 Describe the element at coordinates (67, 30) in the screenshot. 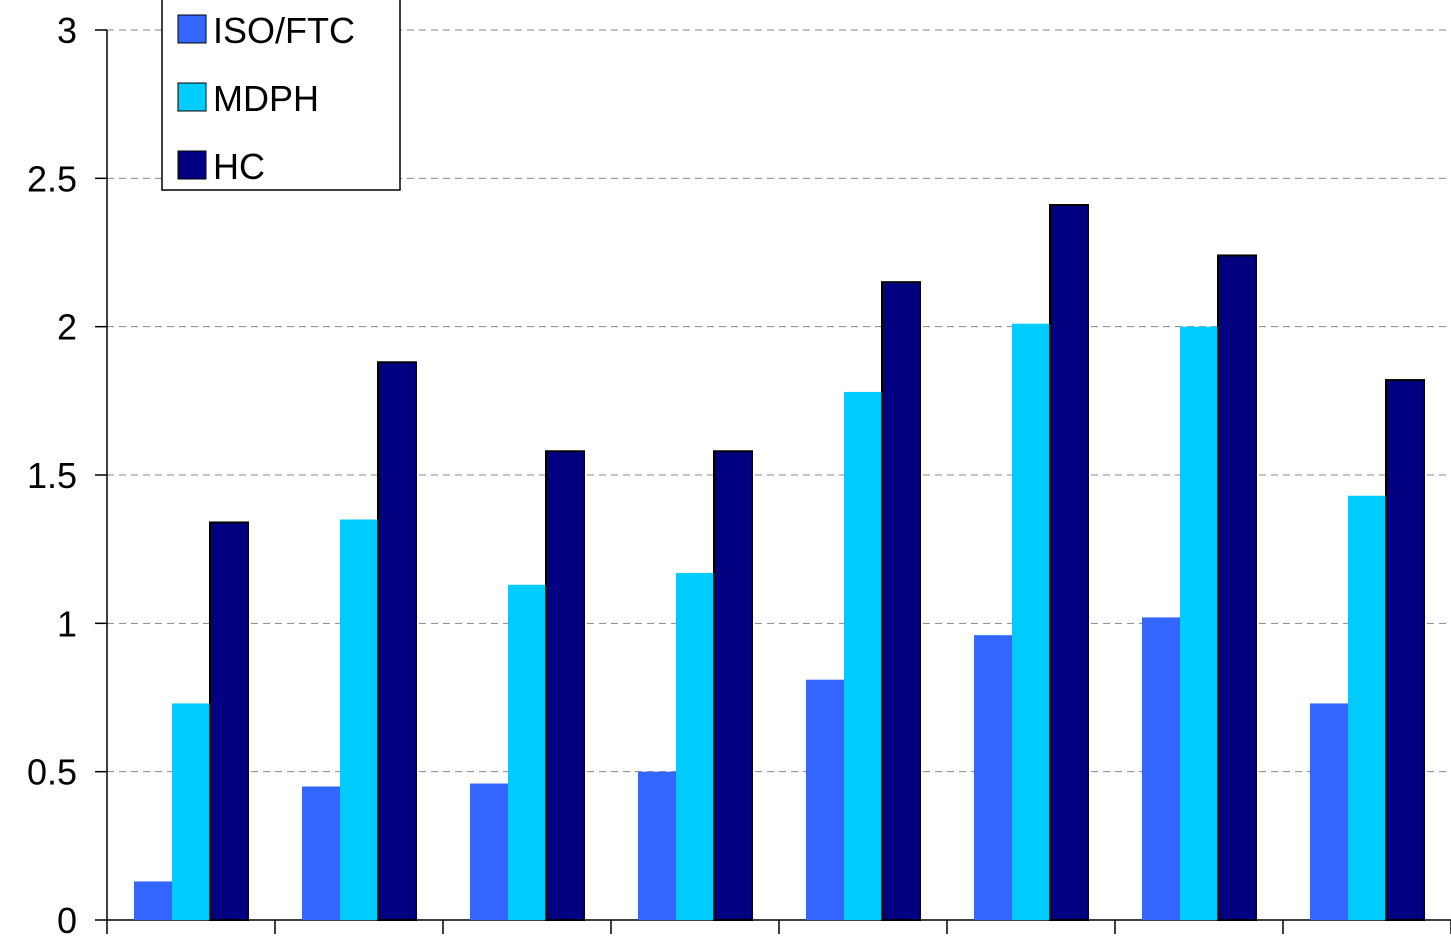

I see `y-tick-label: 3` at that location.